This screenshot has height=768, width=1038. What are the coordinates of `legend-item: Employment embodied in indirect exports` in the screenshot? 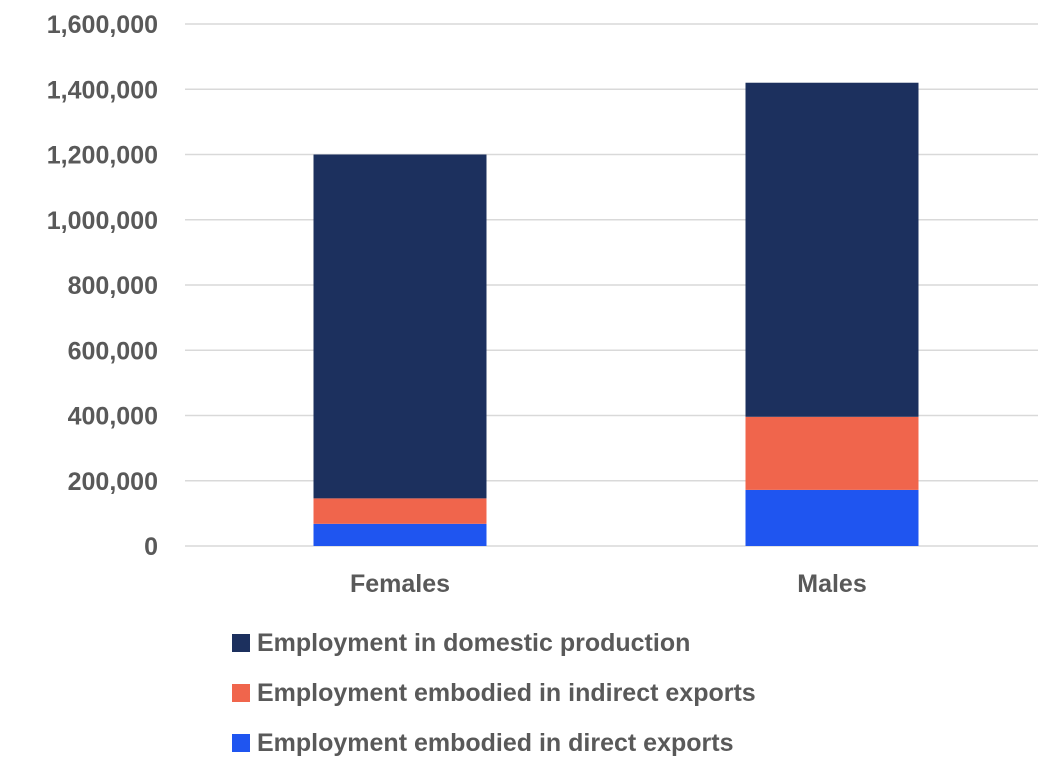 It's located at (494, 693).